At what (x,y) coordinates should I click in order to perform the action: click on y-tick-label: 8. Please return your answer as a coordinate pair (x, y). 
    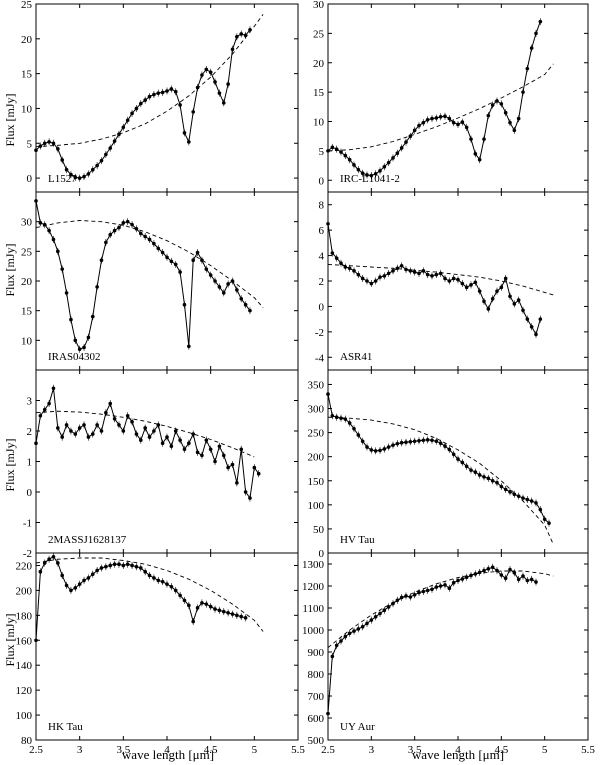
    Looking at the image, I should click on (322, 206).